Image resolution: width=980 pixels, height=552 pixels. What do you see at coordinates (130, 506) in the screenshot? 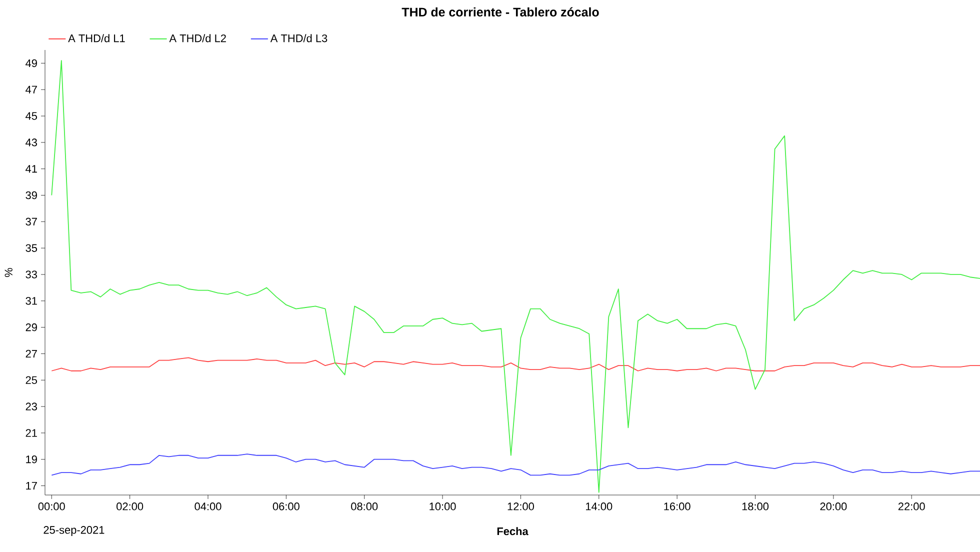
I see `x-tick-label: 02:00` at bounding box center [130, 506].